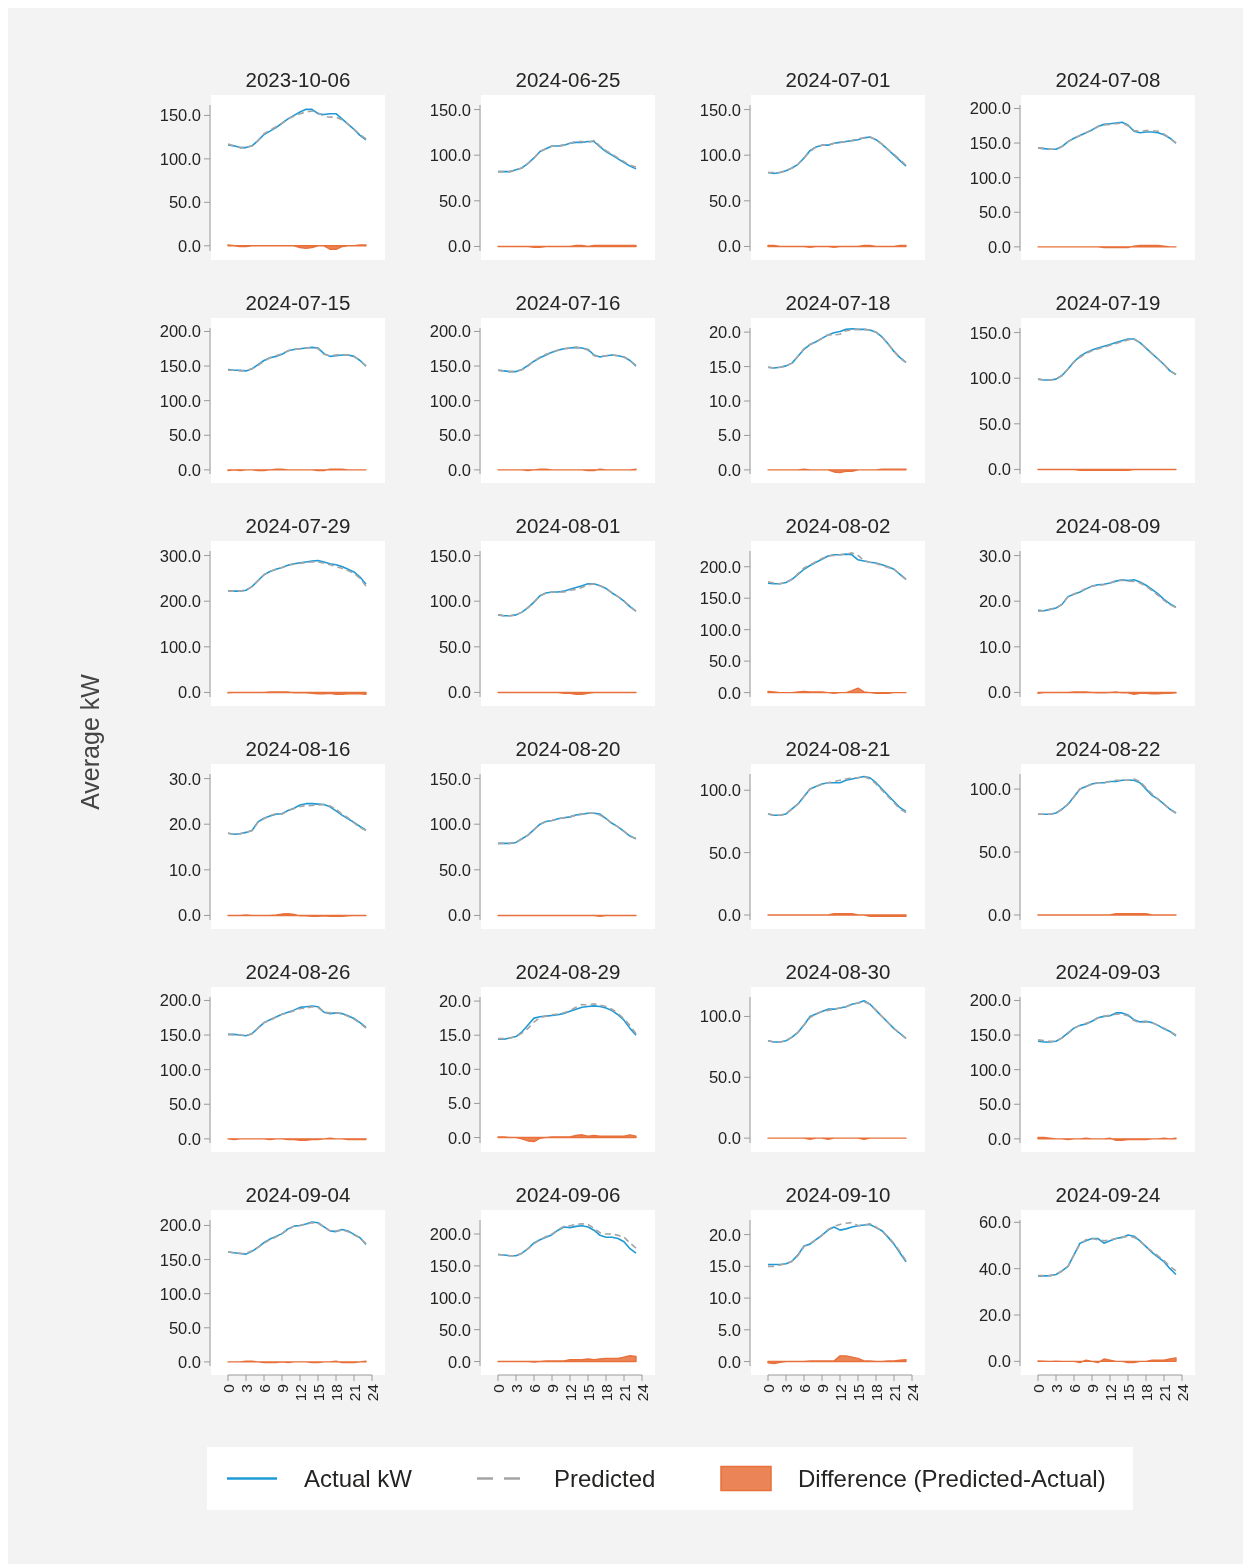  Describe the element at coordinates (358, 1478) in the screenshot. I see `legend-label: Actual kW` at that location.